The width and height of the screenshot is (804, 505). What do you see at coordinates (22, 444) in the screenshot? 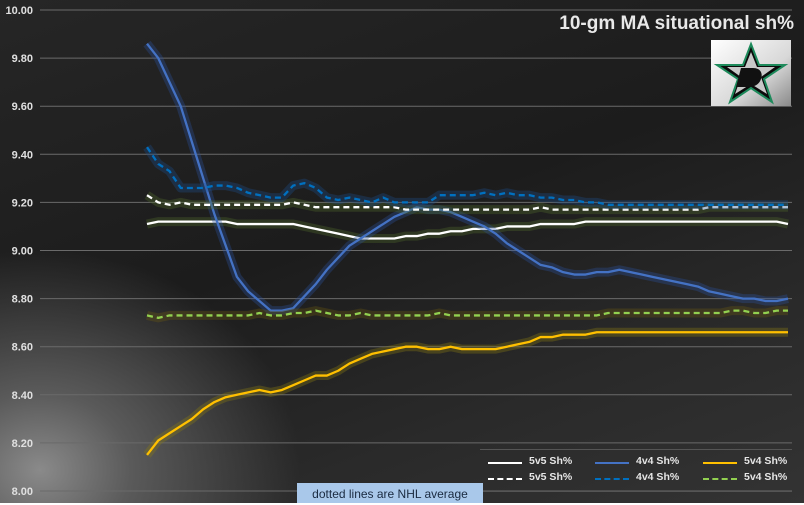
I see `y-tick-label: 8.20` at bounding box center [22, 444].